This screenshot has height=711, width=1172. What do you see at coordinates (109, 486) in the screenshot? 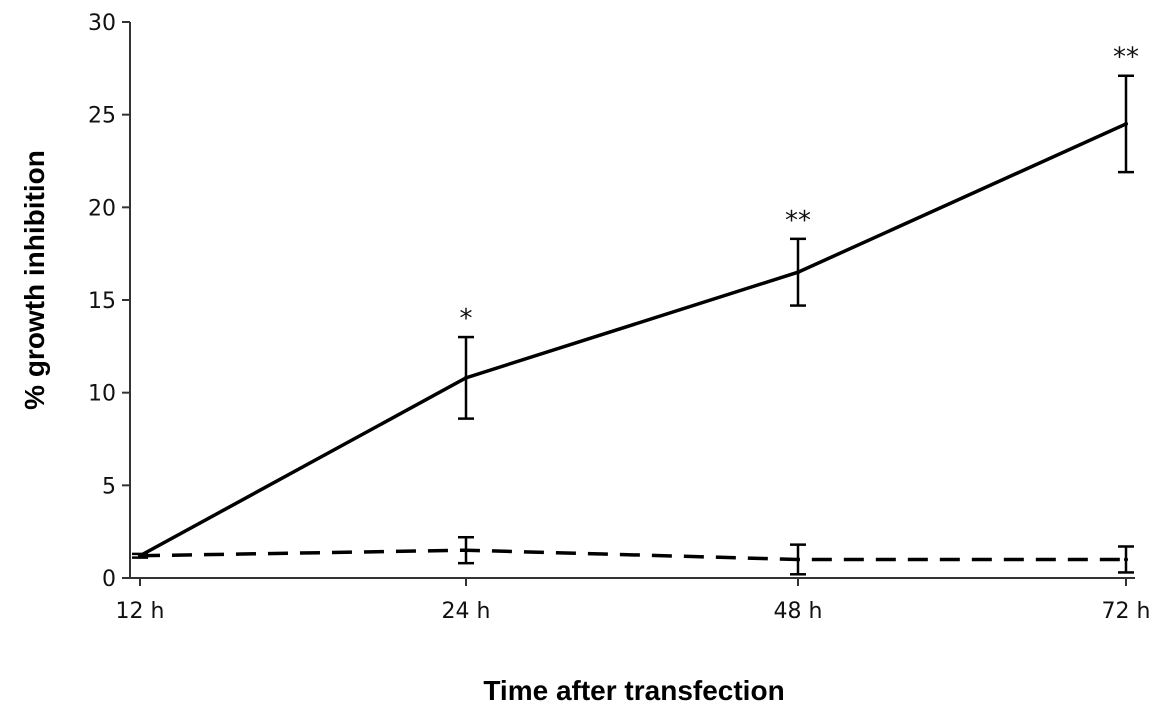
I see `y-tick-label: 5` at bounding box center [109, 486].